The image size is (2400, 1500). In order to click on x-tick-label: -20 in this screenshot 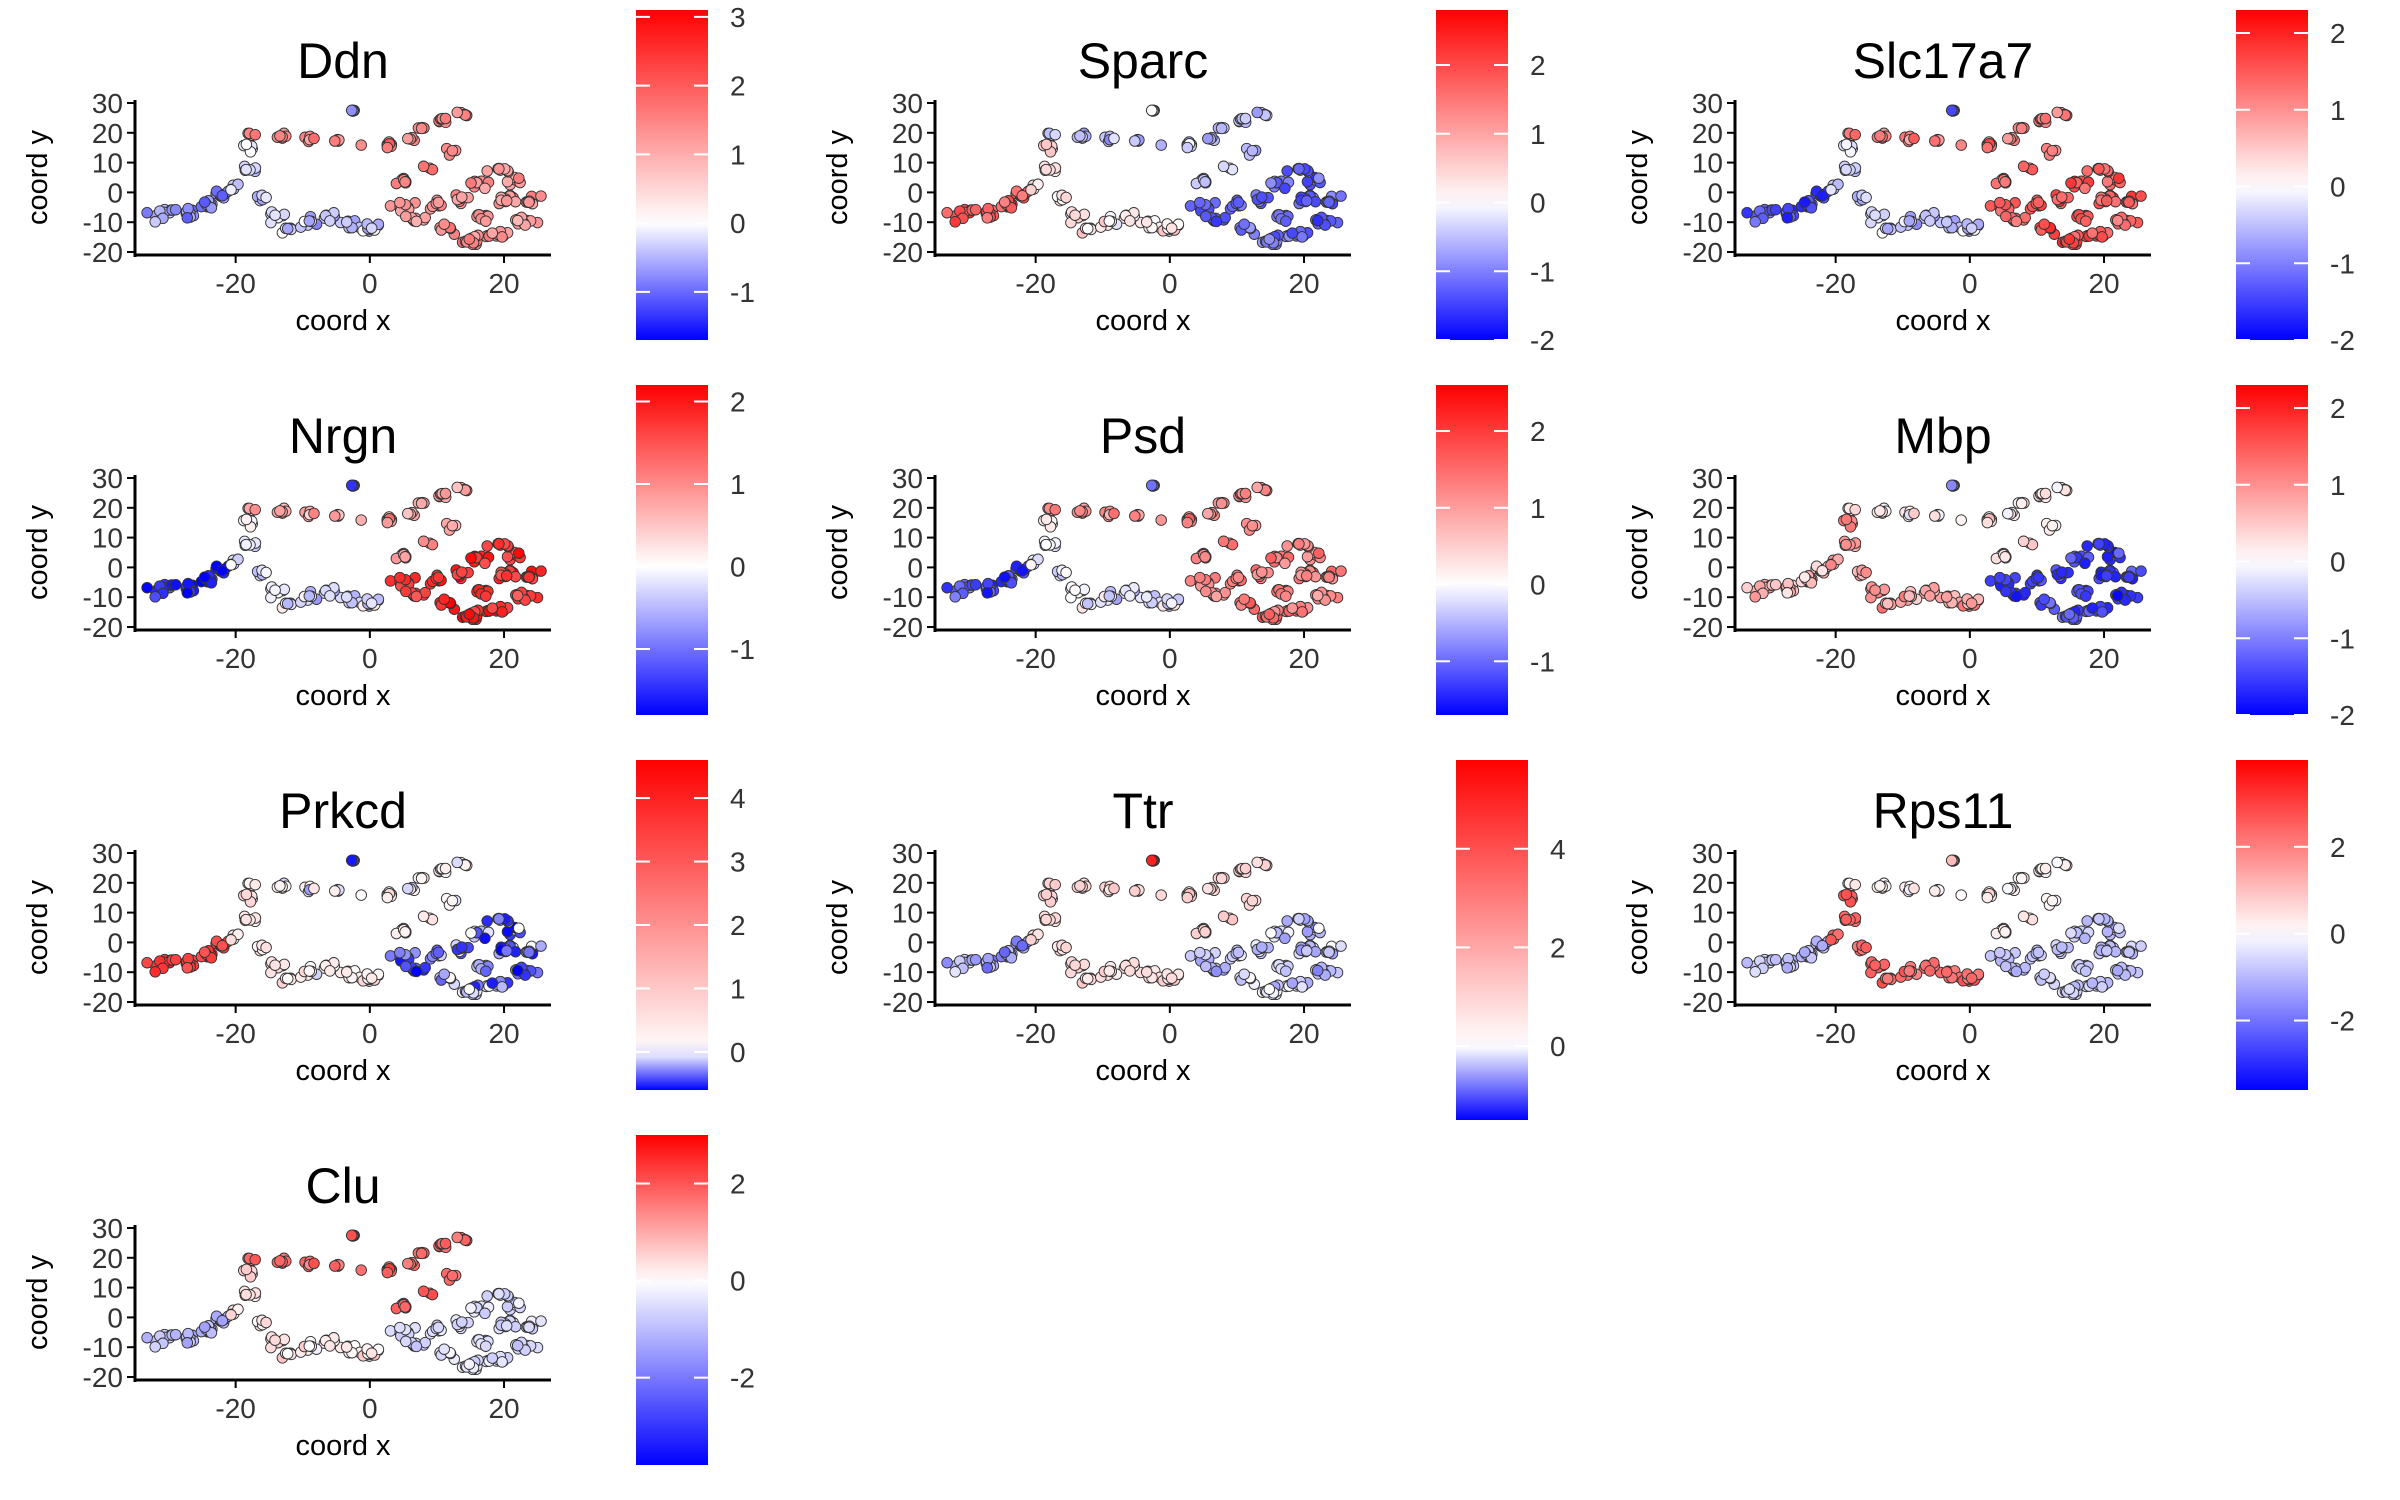, I will do `click(1035, 283)`.